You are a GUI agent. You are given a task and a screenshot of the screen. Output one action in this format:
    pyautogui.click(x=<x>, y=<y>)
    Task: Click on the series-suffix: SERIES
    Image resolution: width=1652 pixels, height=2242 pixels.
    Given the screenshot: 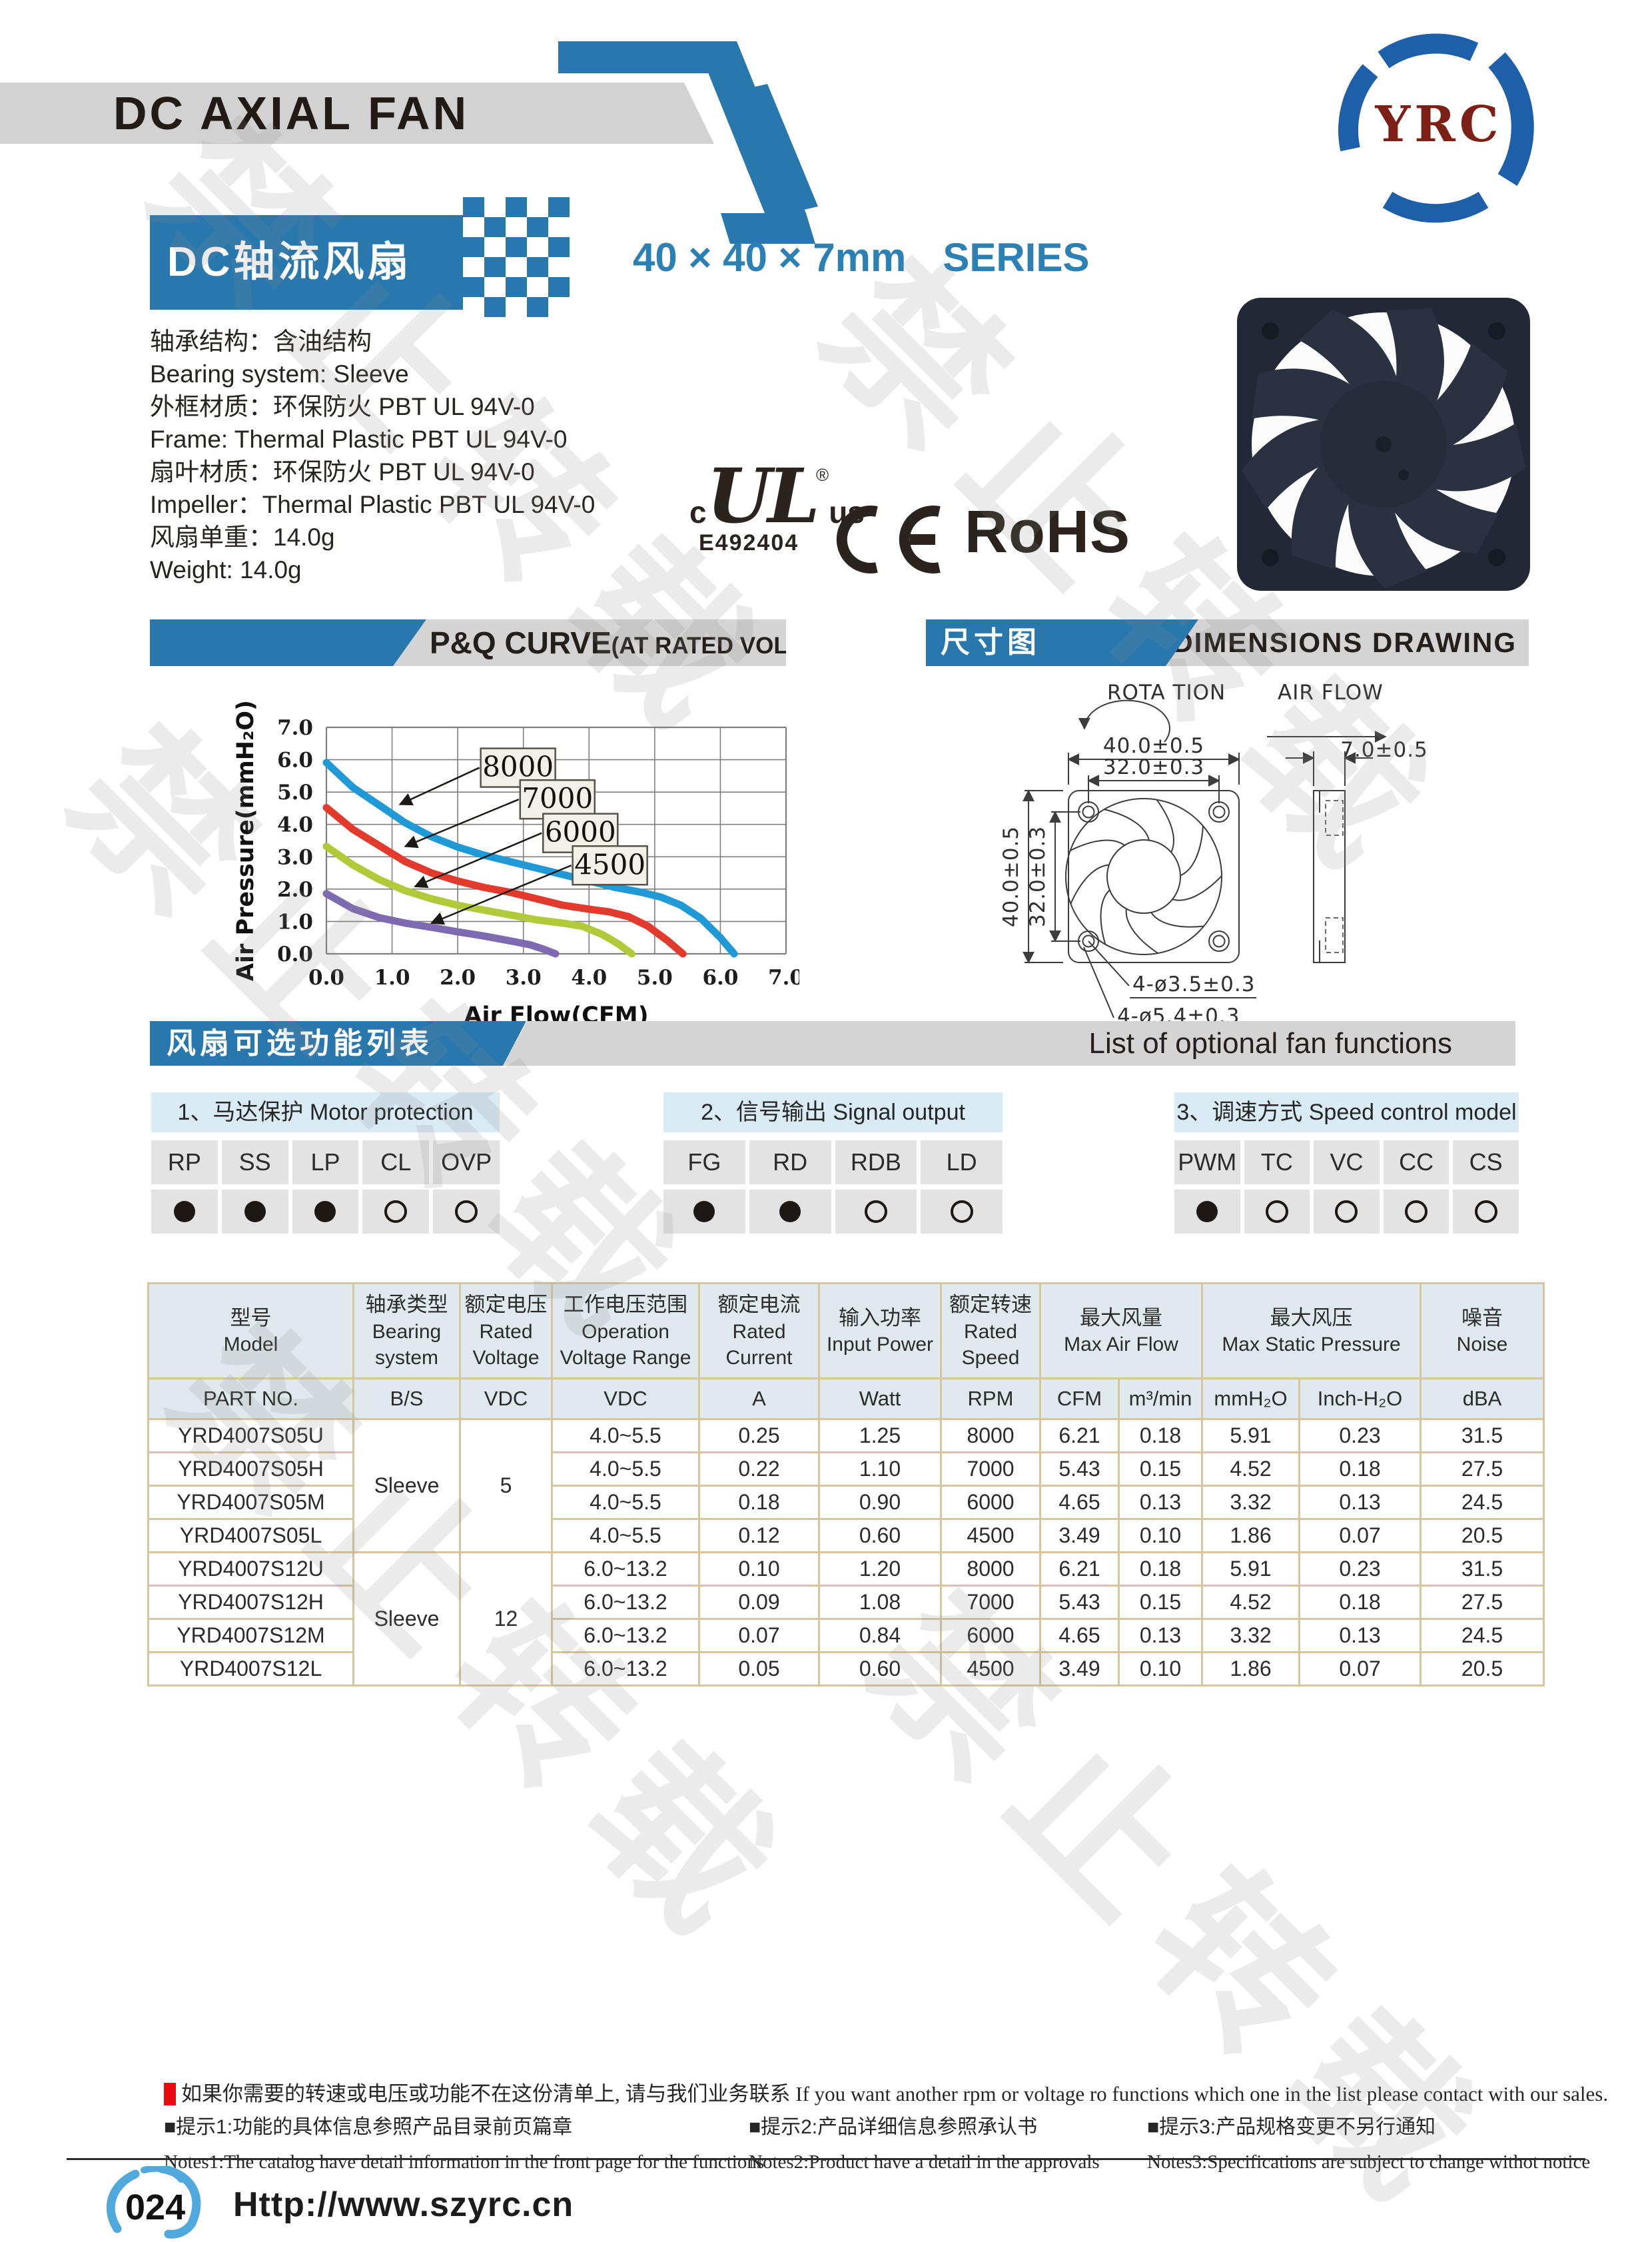 What is the action you would take?
    pyautogui.click(x=1016, y=257)
    